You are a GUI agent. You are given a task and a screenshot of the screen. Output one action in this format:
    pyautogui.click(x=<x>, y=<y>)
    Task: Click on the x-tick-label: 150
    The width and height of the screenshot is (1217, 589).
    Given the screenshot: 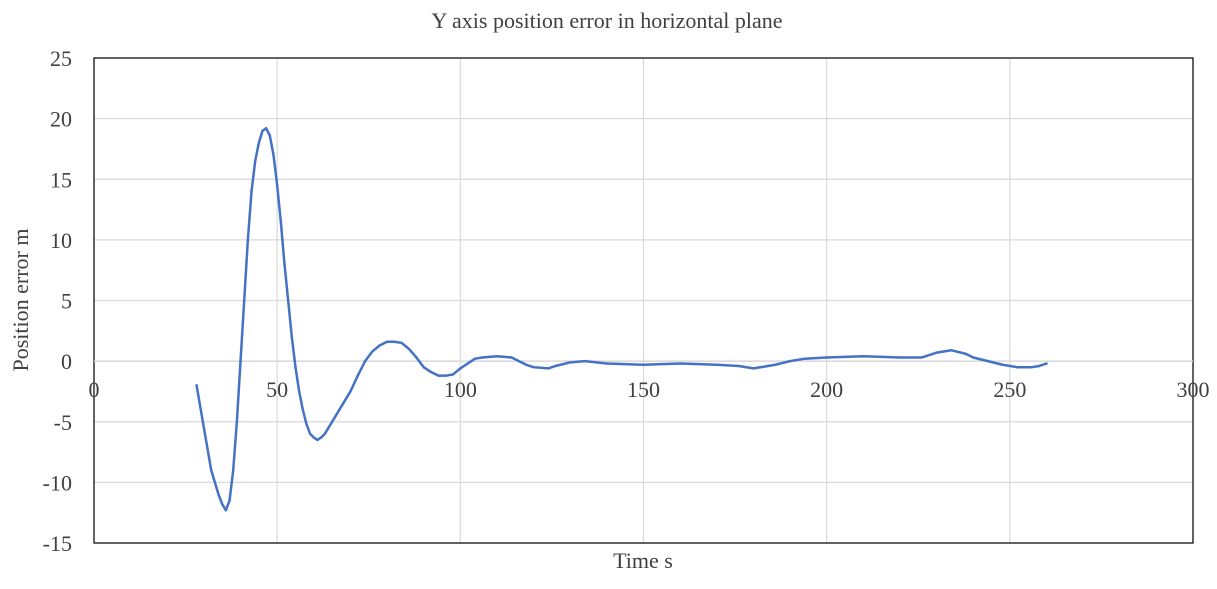 What is the action you would take?
    pyautogui.click(x=643, y=389)
    